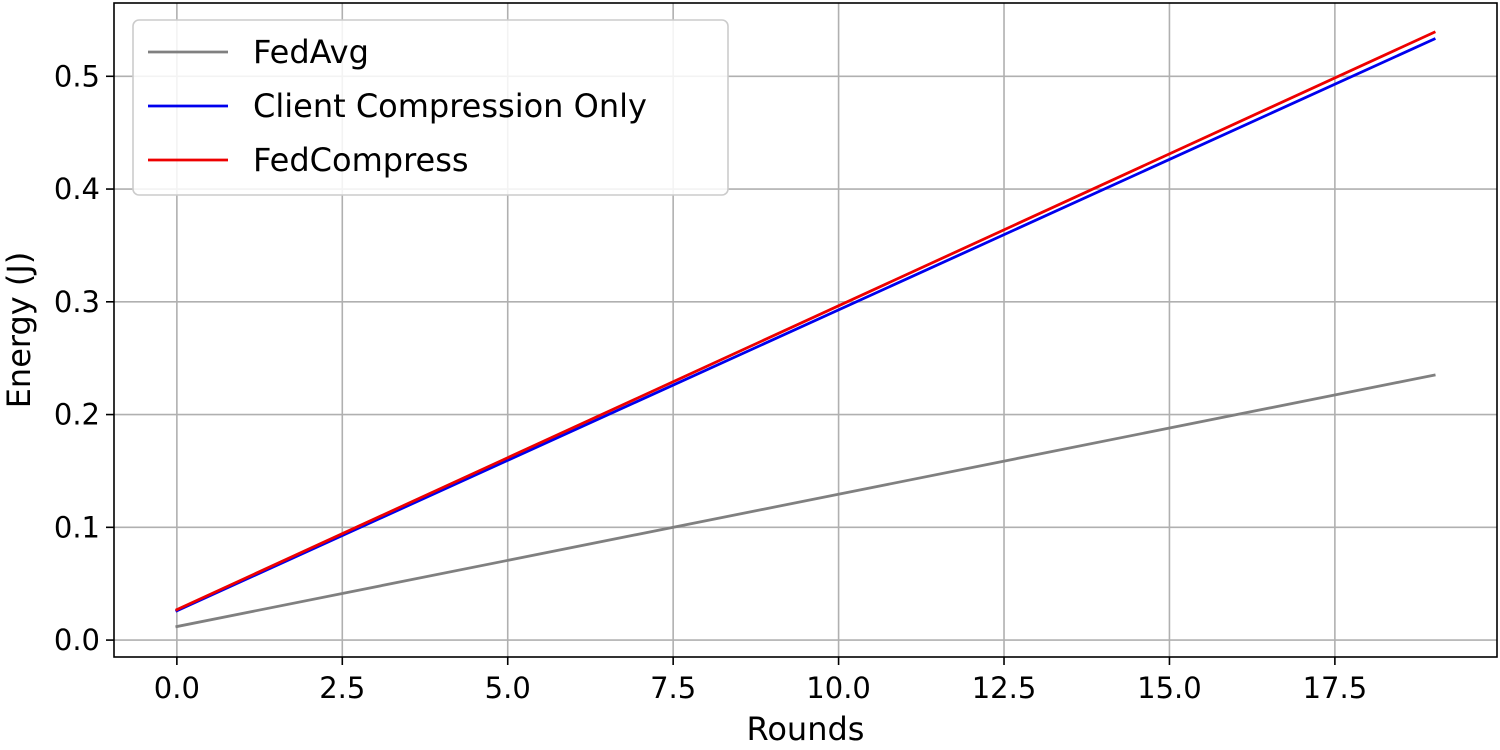 The image size is (1500, 750). What do you see at coordinates (1335, 688) in the screenshot?
I see `x-tick-label: 17.5` at bounding box center [1335, 688].